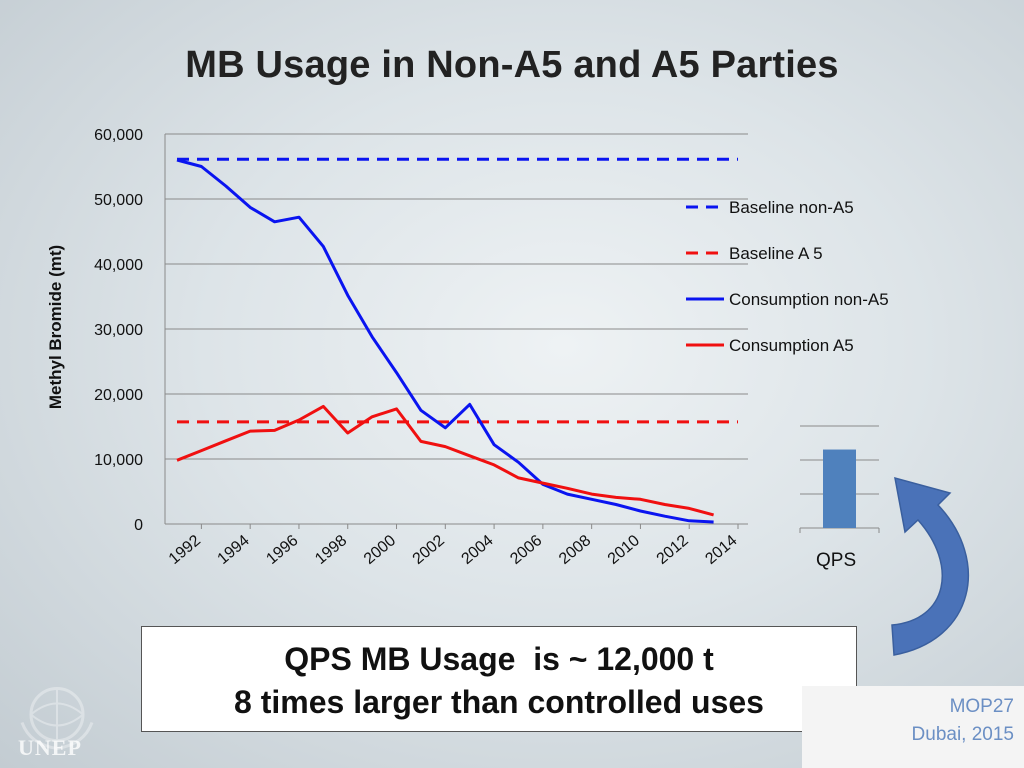  What do you see at coordinates (118, 460) in the screenshot?
I see `y-tick-label: 10,000` at bounding box center [118, 460].